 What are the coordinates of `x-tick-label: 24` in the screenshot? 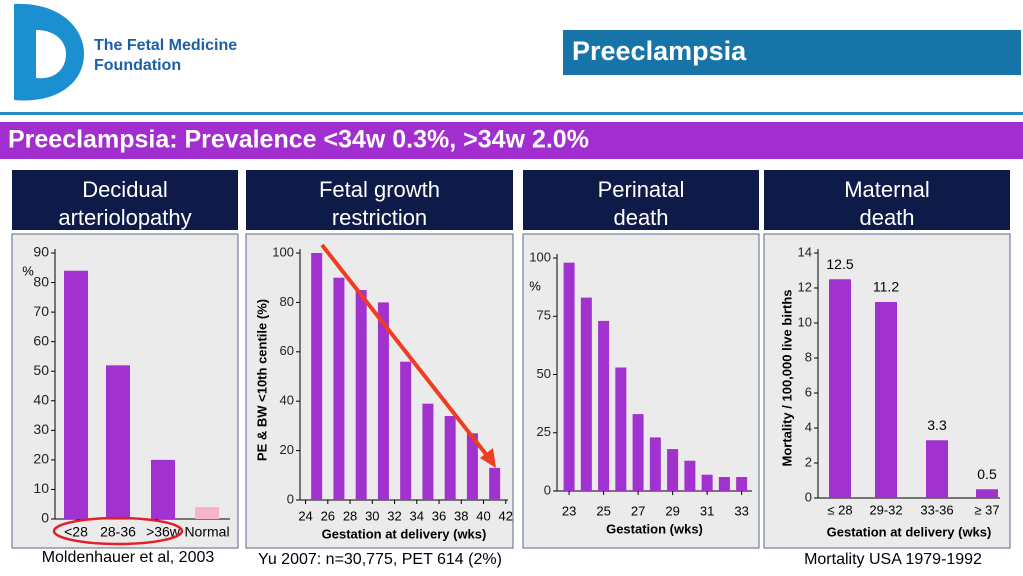 It's located at (305, 515).